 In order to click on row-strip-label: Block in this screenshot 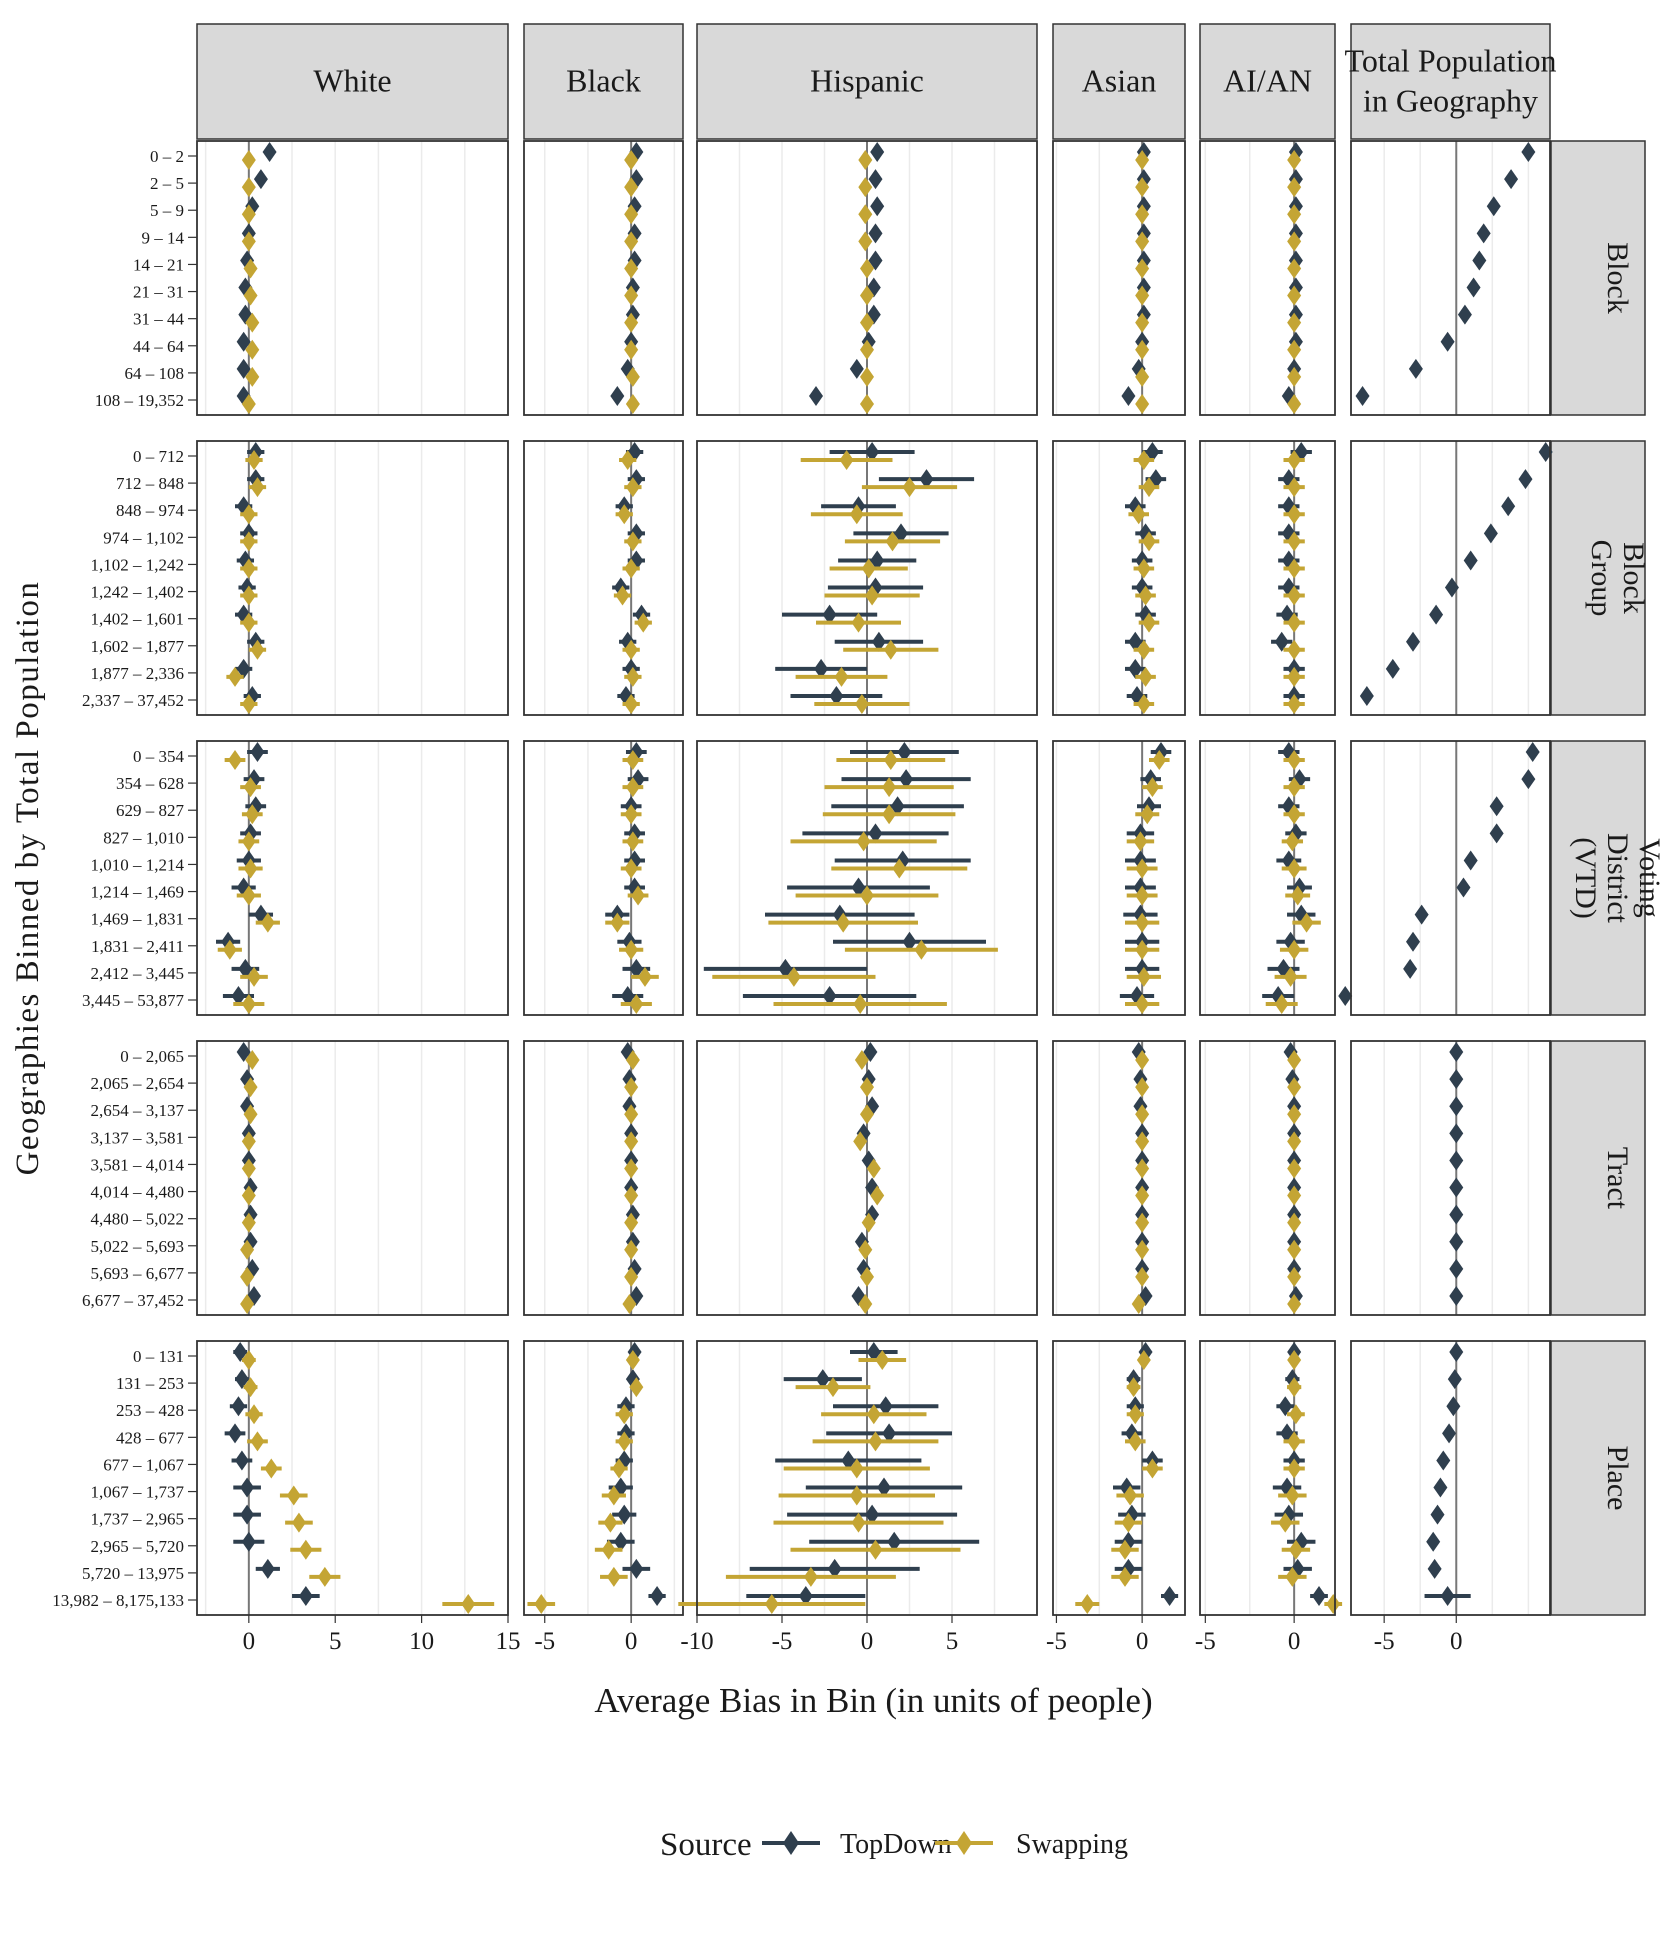, I will do `click(1617, 278)`.